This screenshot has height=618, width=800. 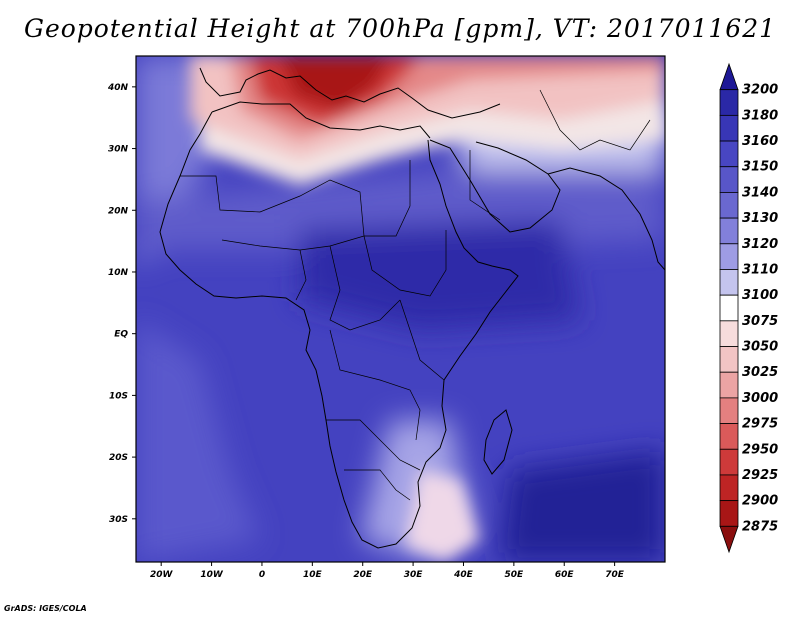 What do you see at coordinates (463, 575) in the screenshot?
I see `lon-tick-label: 40E` at bounding box center [463, 575].